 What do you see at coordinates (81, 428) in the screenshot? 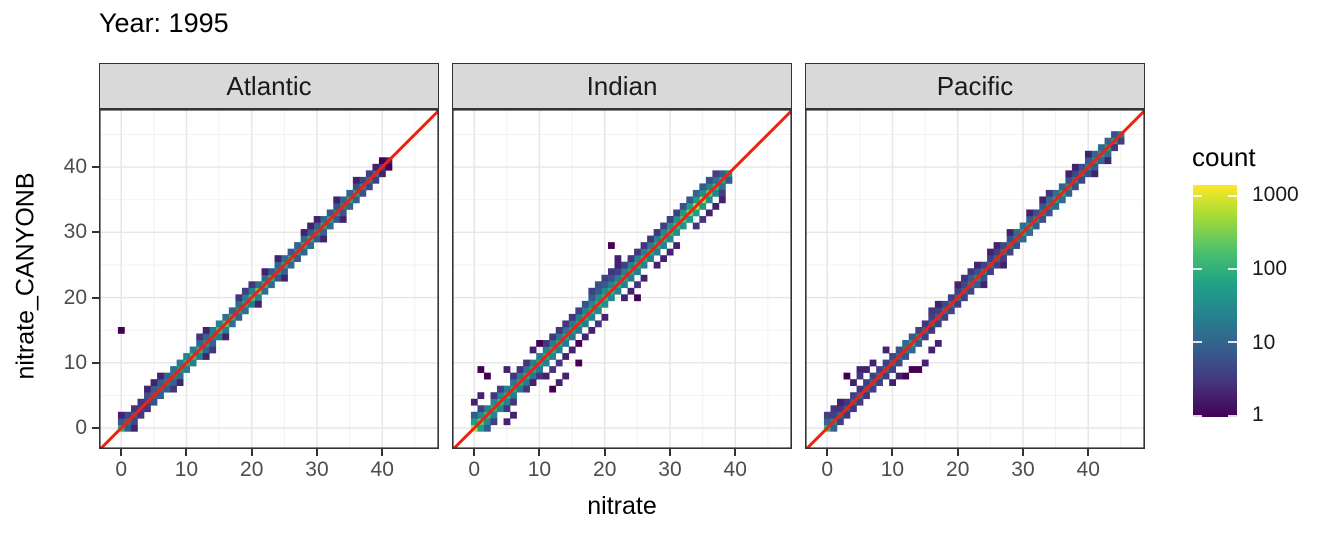
I see `y-tick-label: 0` at bounding box center [81, 428].